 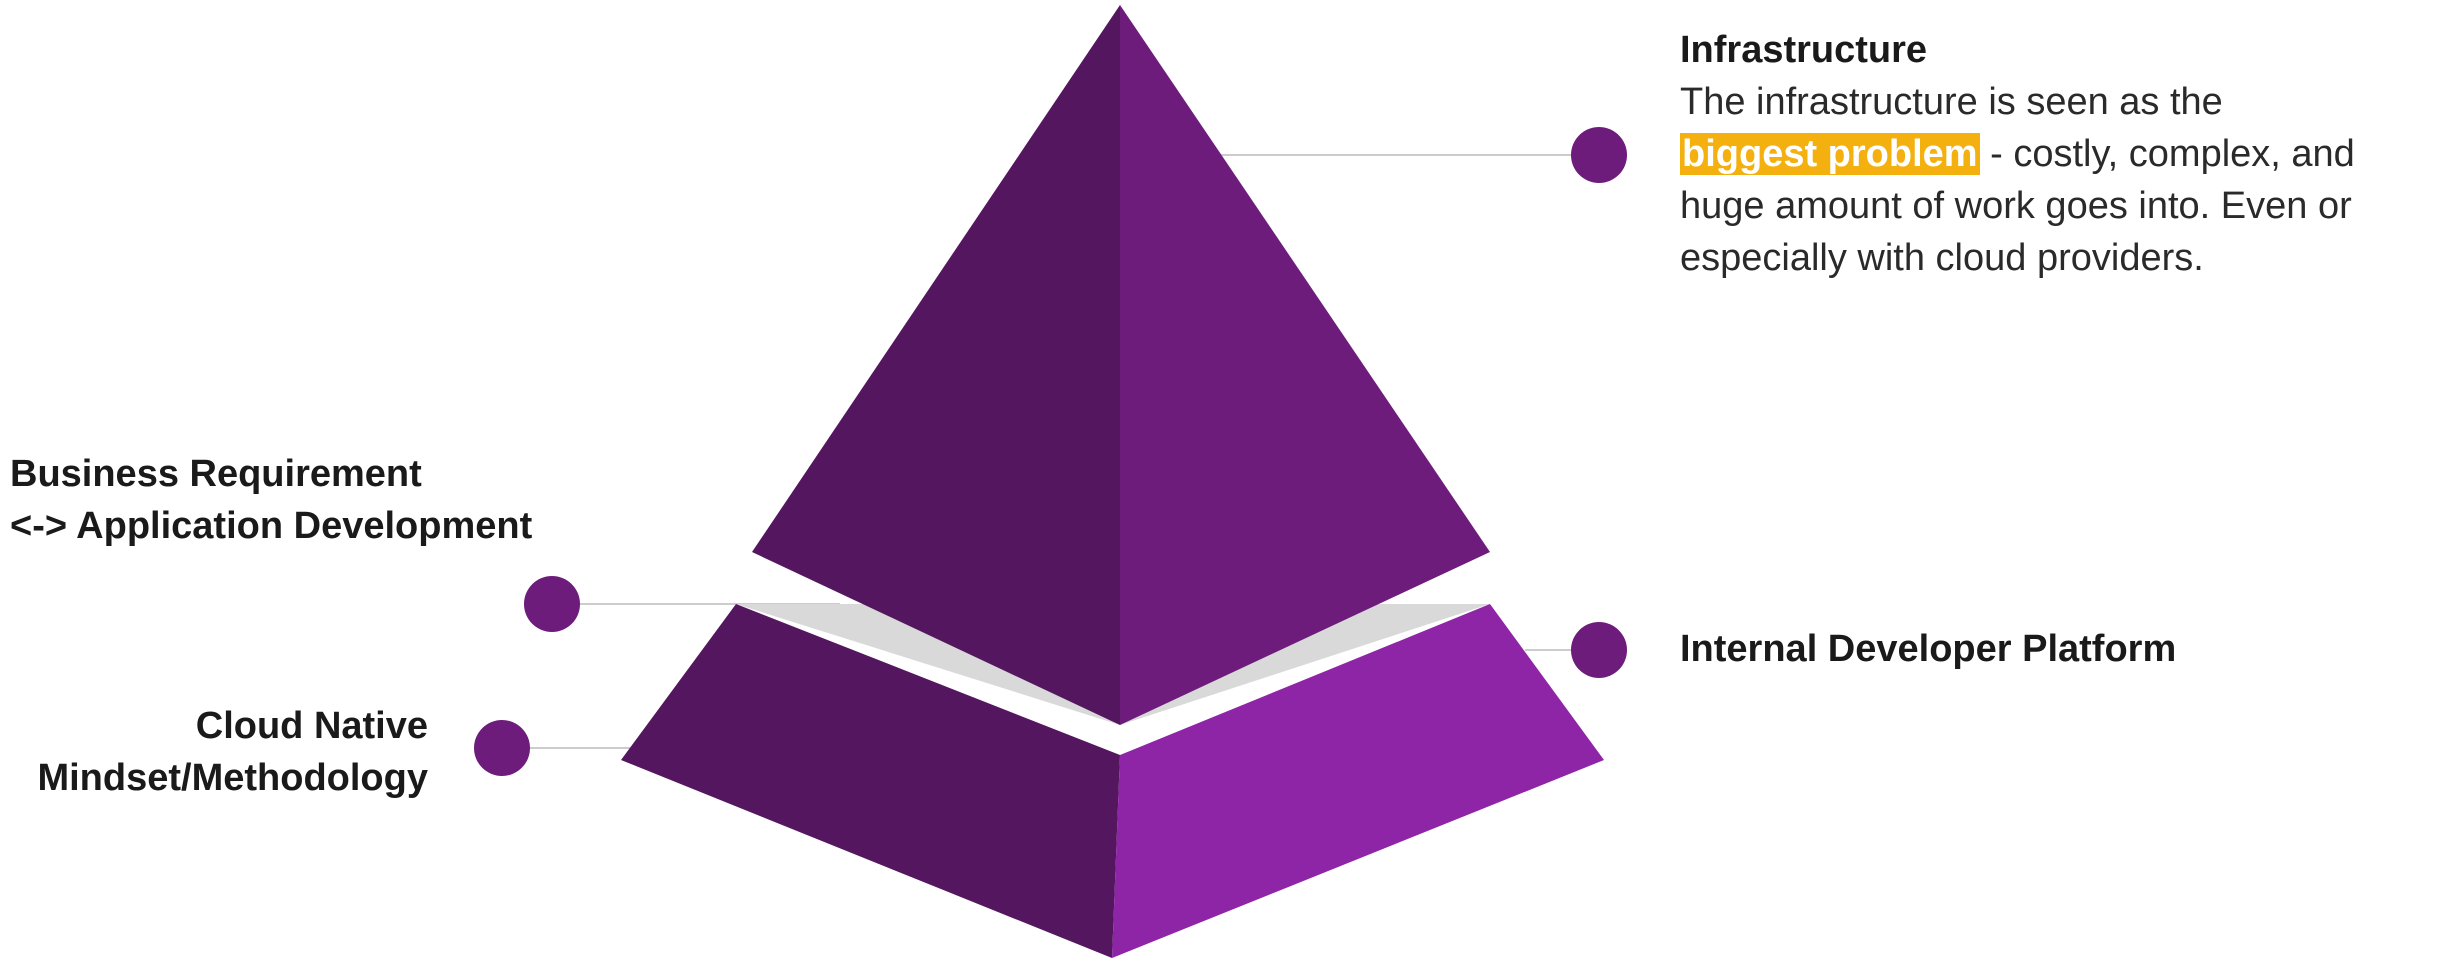 What do you see at coordinates (232, 778) in the screenshot?
I see `cloud-native-label-line2: Mindset/Methodology` at bounding box center [232, 778].